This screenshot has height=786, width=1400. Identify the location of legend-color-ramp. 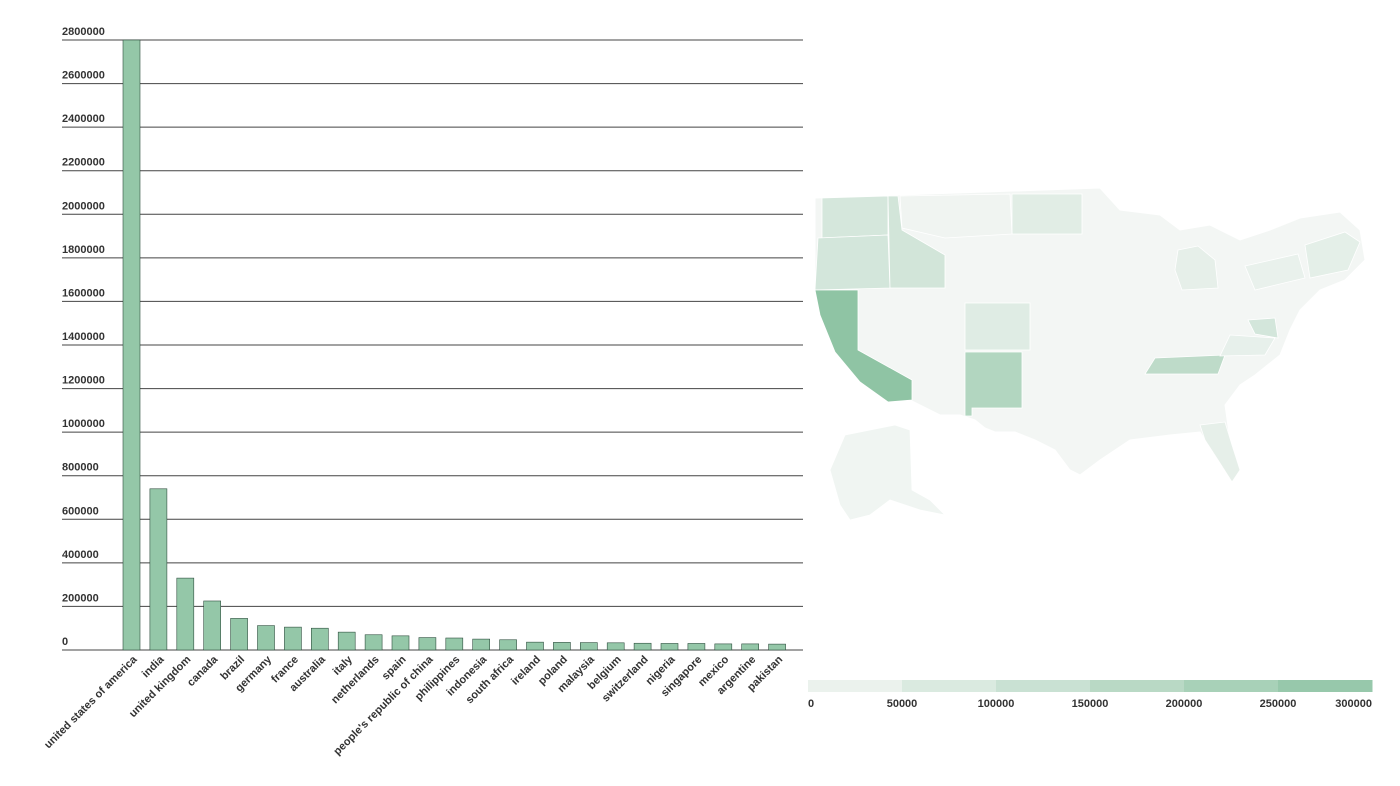
(1090, 686).